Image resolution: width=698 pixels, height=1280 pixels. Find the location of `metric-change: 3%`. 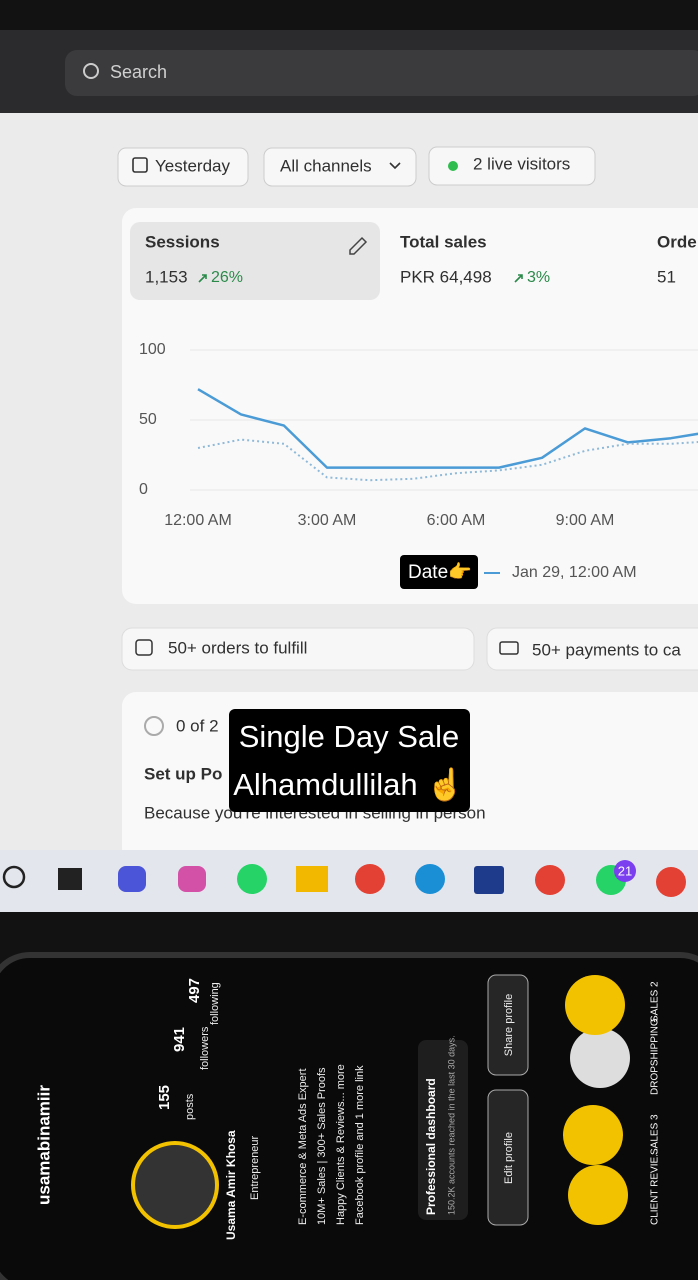

metric-change: 3% is located at coordinates (538, 277).